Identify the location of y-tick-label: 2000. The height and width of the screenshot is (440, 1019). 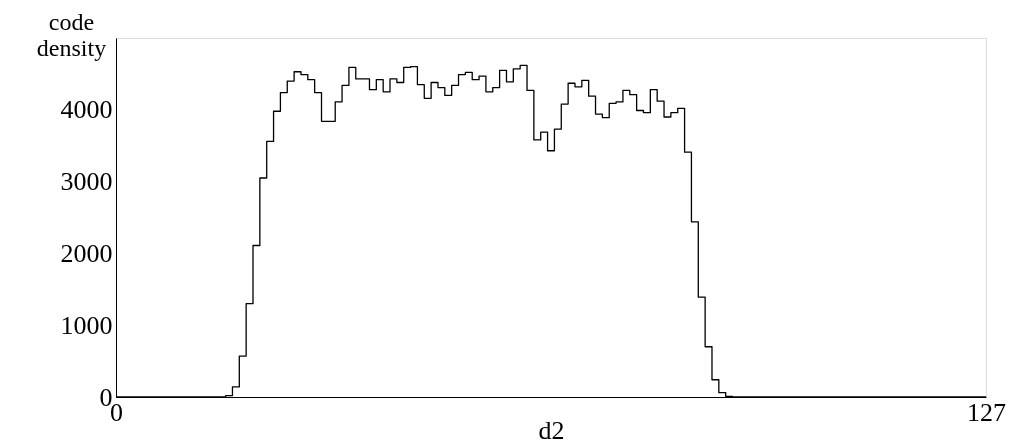
(86, 253).